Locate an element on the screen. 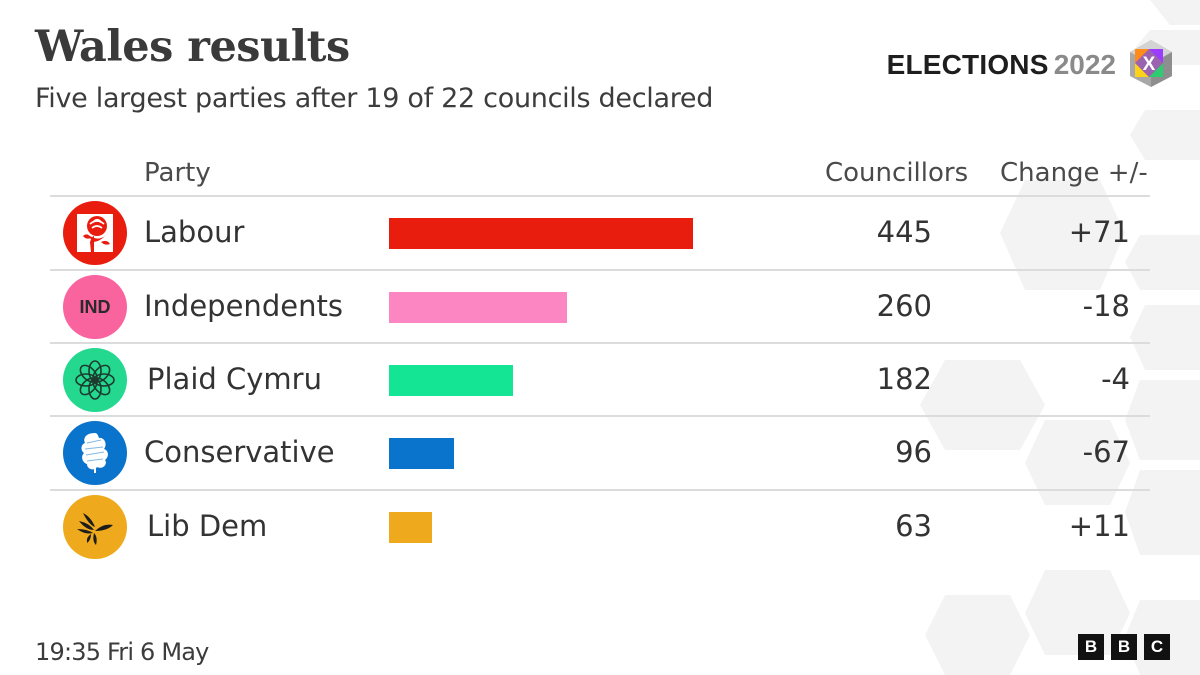 The image size is (1200, 675). change-value: -18 is located at coordinates (1106, 306).